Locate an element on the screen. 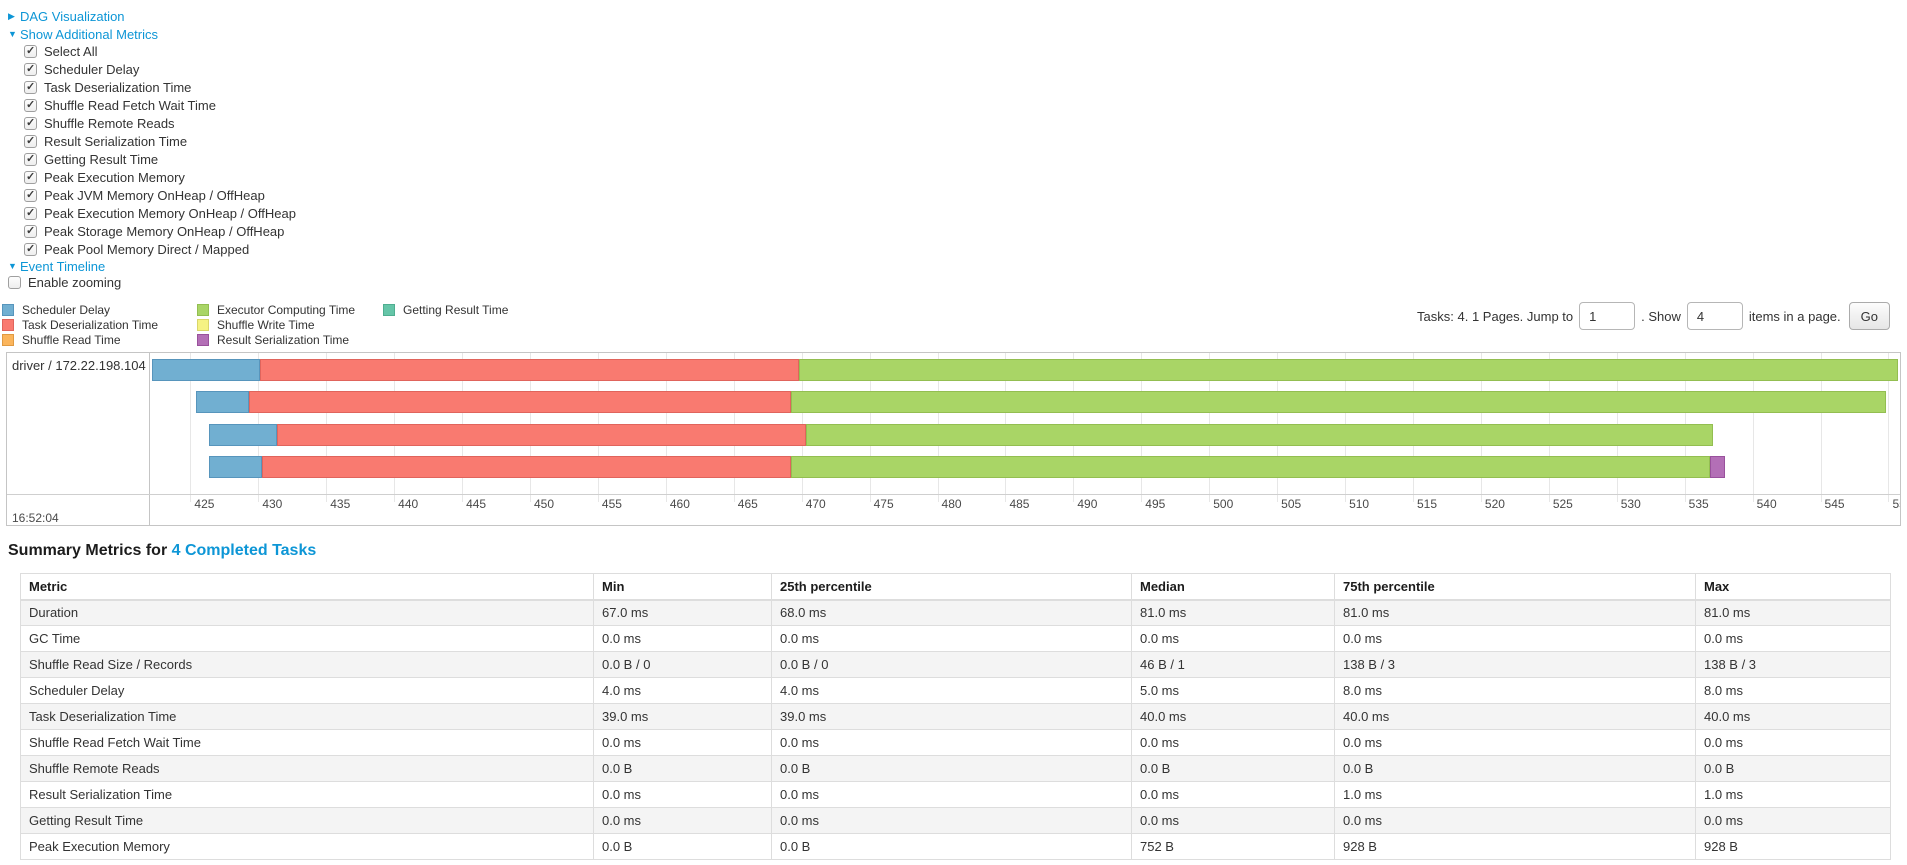 The image size is (1907, 865). timeline-tick-label: 455 is located at coordinates (611, 504).